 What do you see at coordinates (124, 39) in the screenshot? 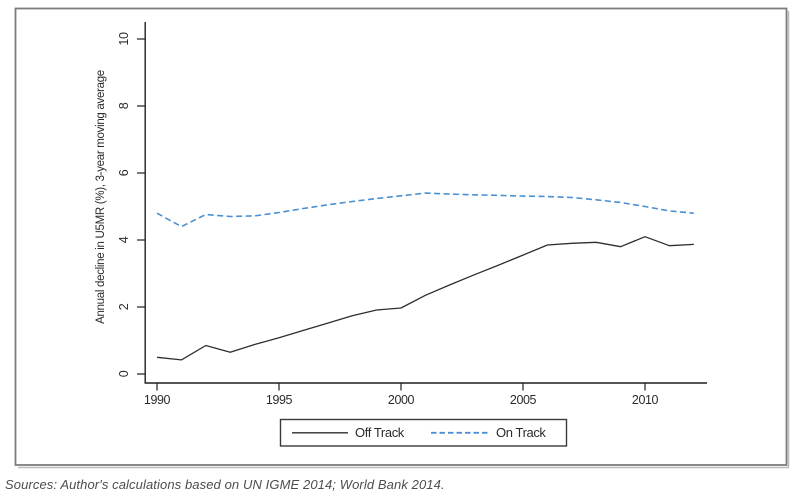
I see `y-tick-label: 10` at bounding box center [124, 39].